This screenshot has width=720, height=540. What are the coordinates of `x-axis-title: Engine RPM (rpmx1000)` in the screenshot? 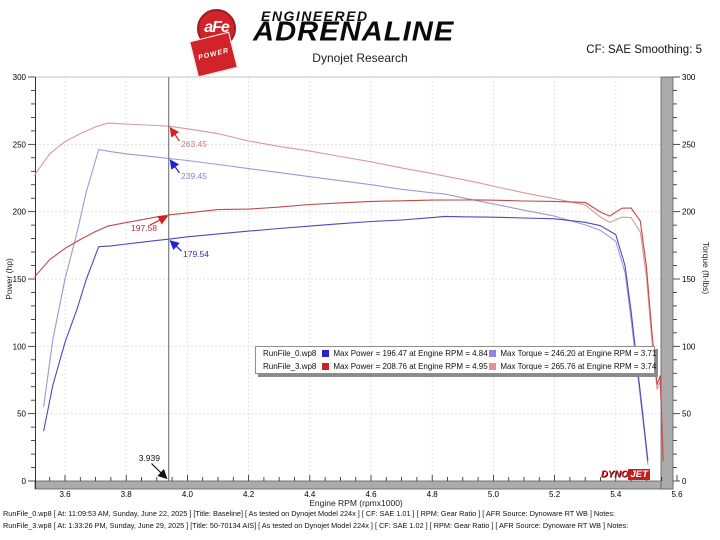 It's located at (356, 503).